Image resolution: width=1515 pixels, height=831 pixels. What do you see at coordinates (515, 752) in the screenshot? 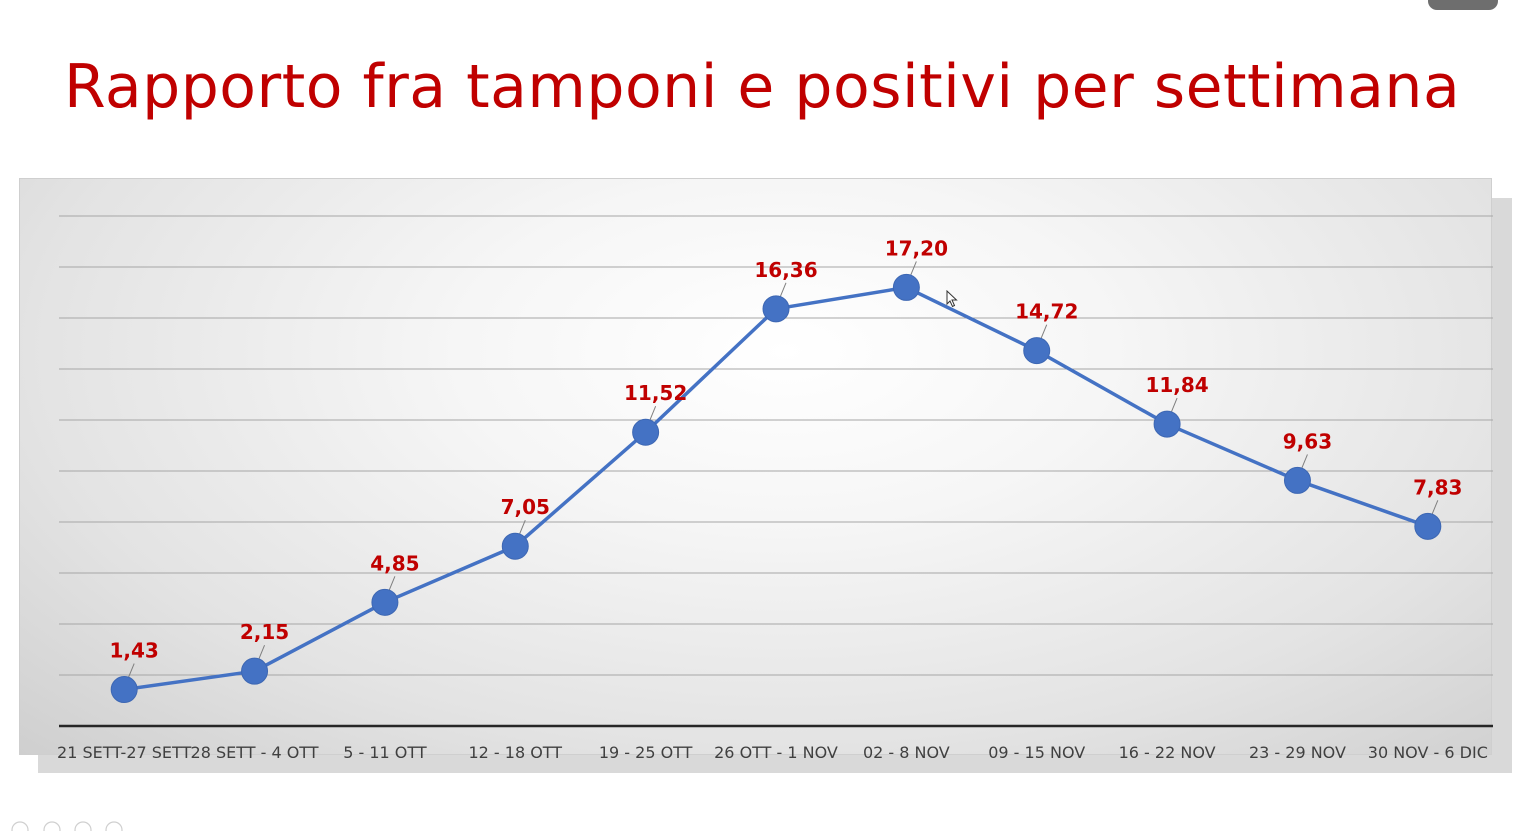
I see `x-tick-label: 12 - 18 OTT` at bounding box center [515, 752].